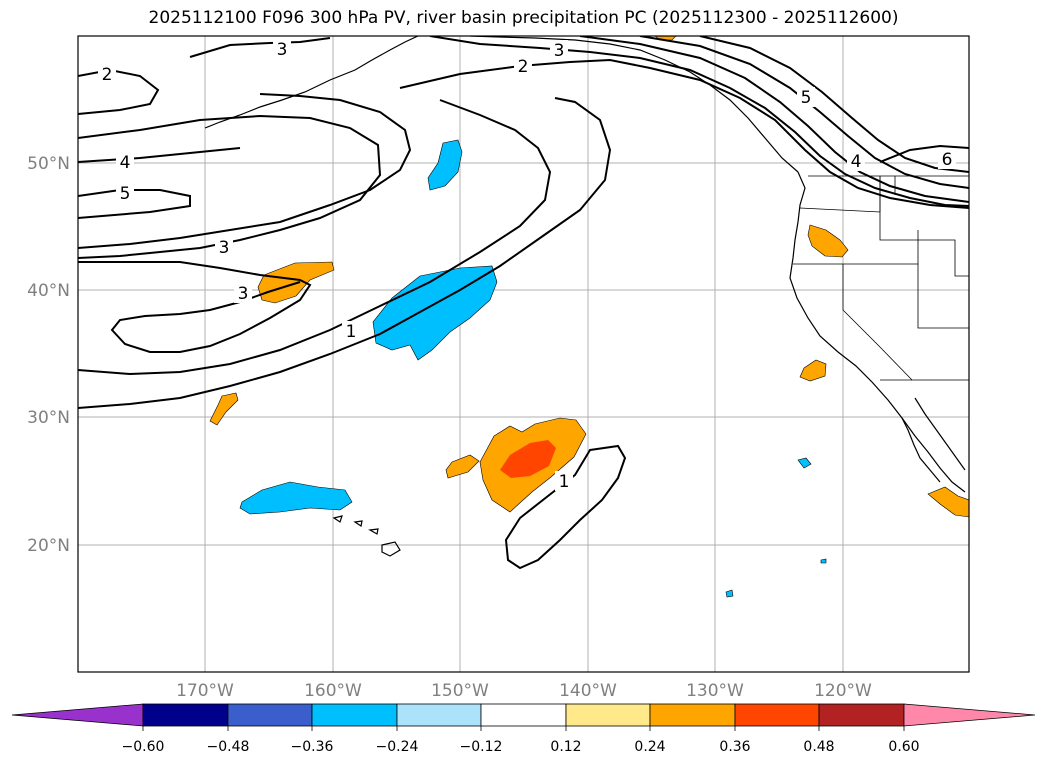 Image resolution: width=1047 pixels, height=765 pixels. Describe the element at coordinates (77, 715) in the screenshot. I see `colorbar-extend-low` at that location.